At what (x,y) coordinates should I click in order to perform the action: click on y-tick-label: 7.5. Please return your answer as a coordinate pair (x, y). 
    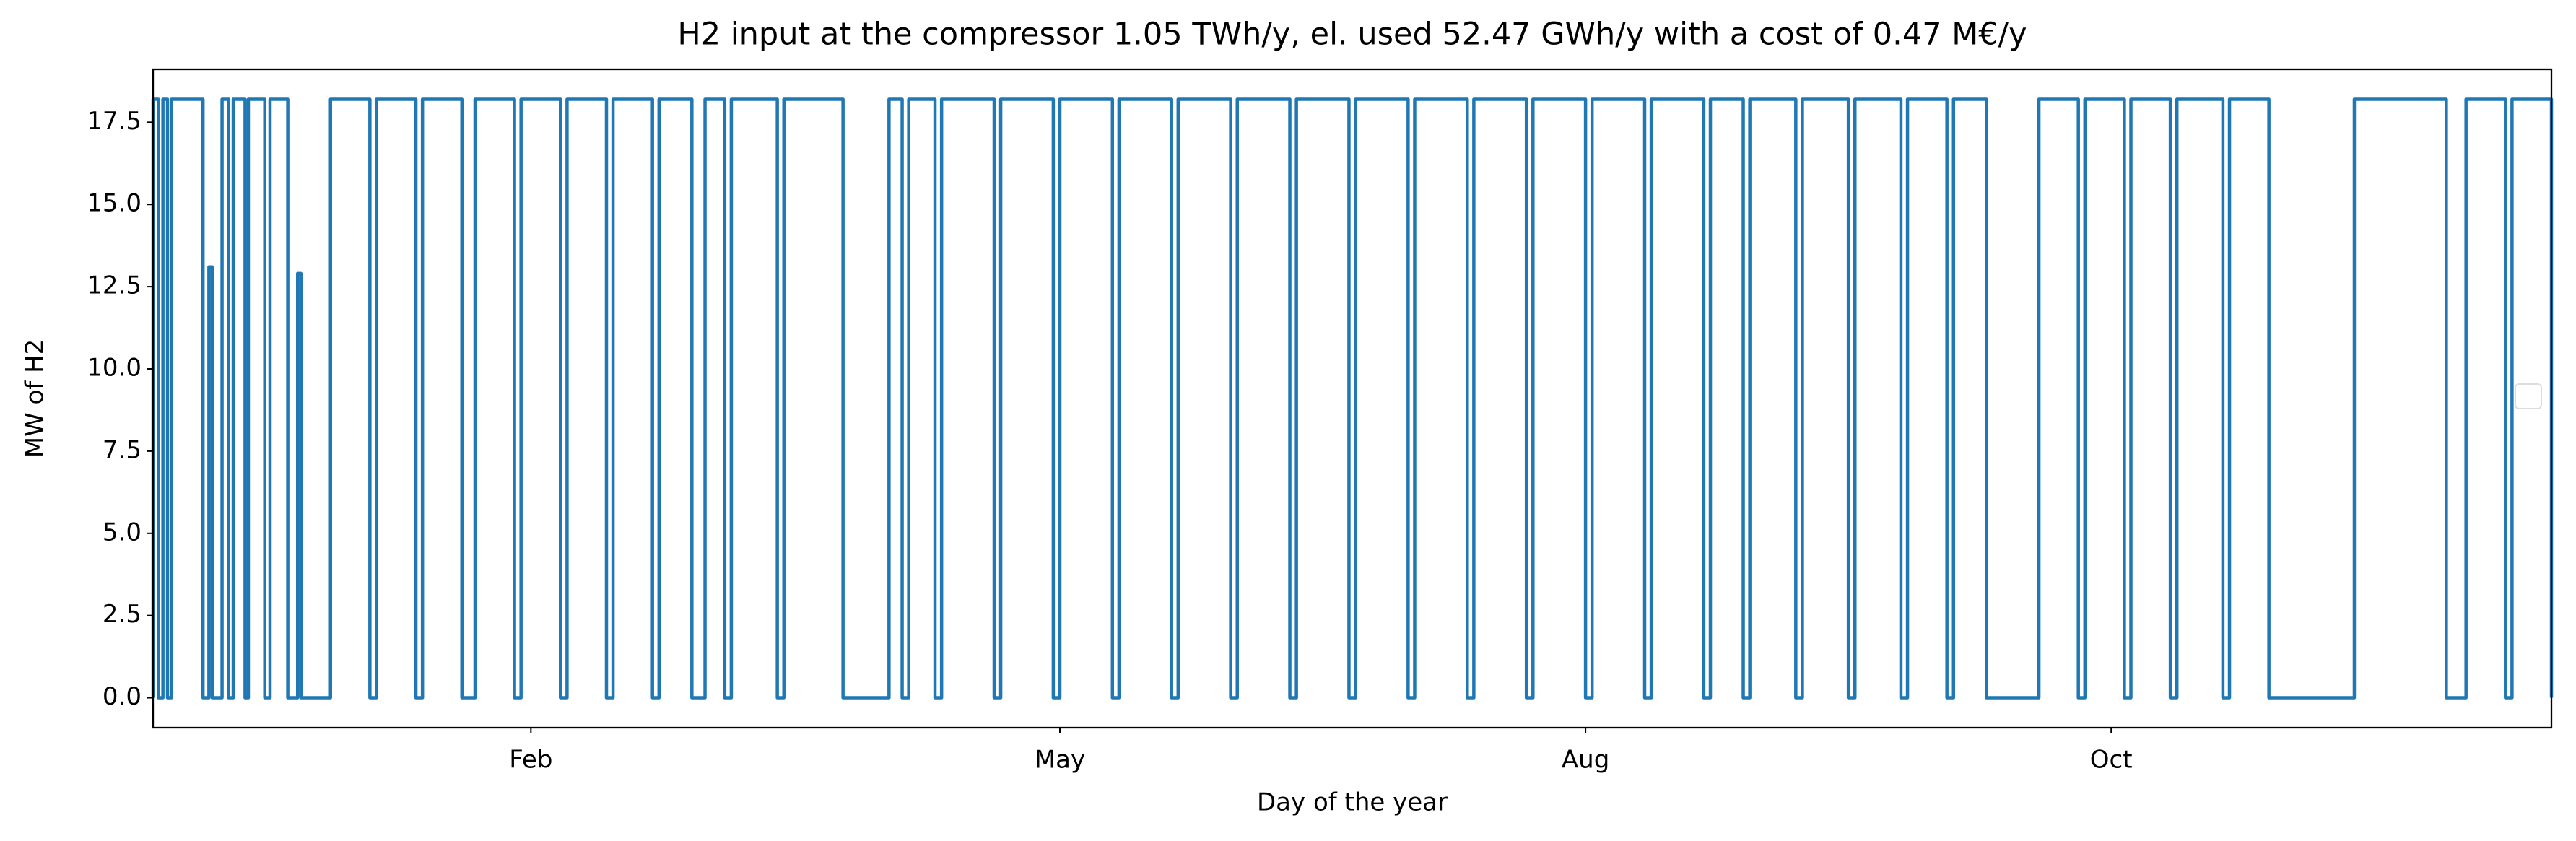
    Looking at the image, I should click on (123, 449).